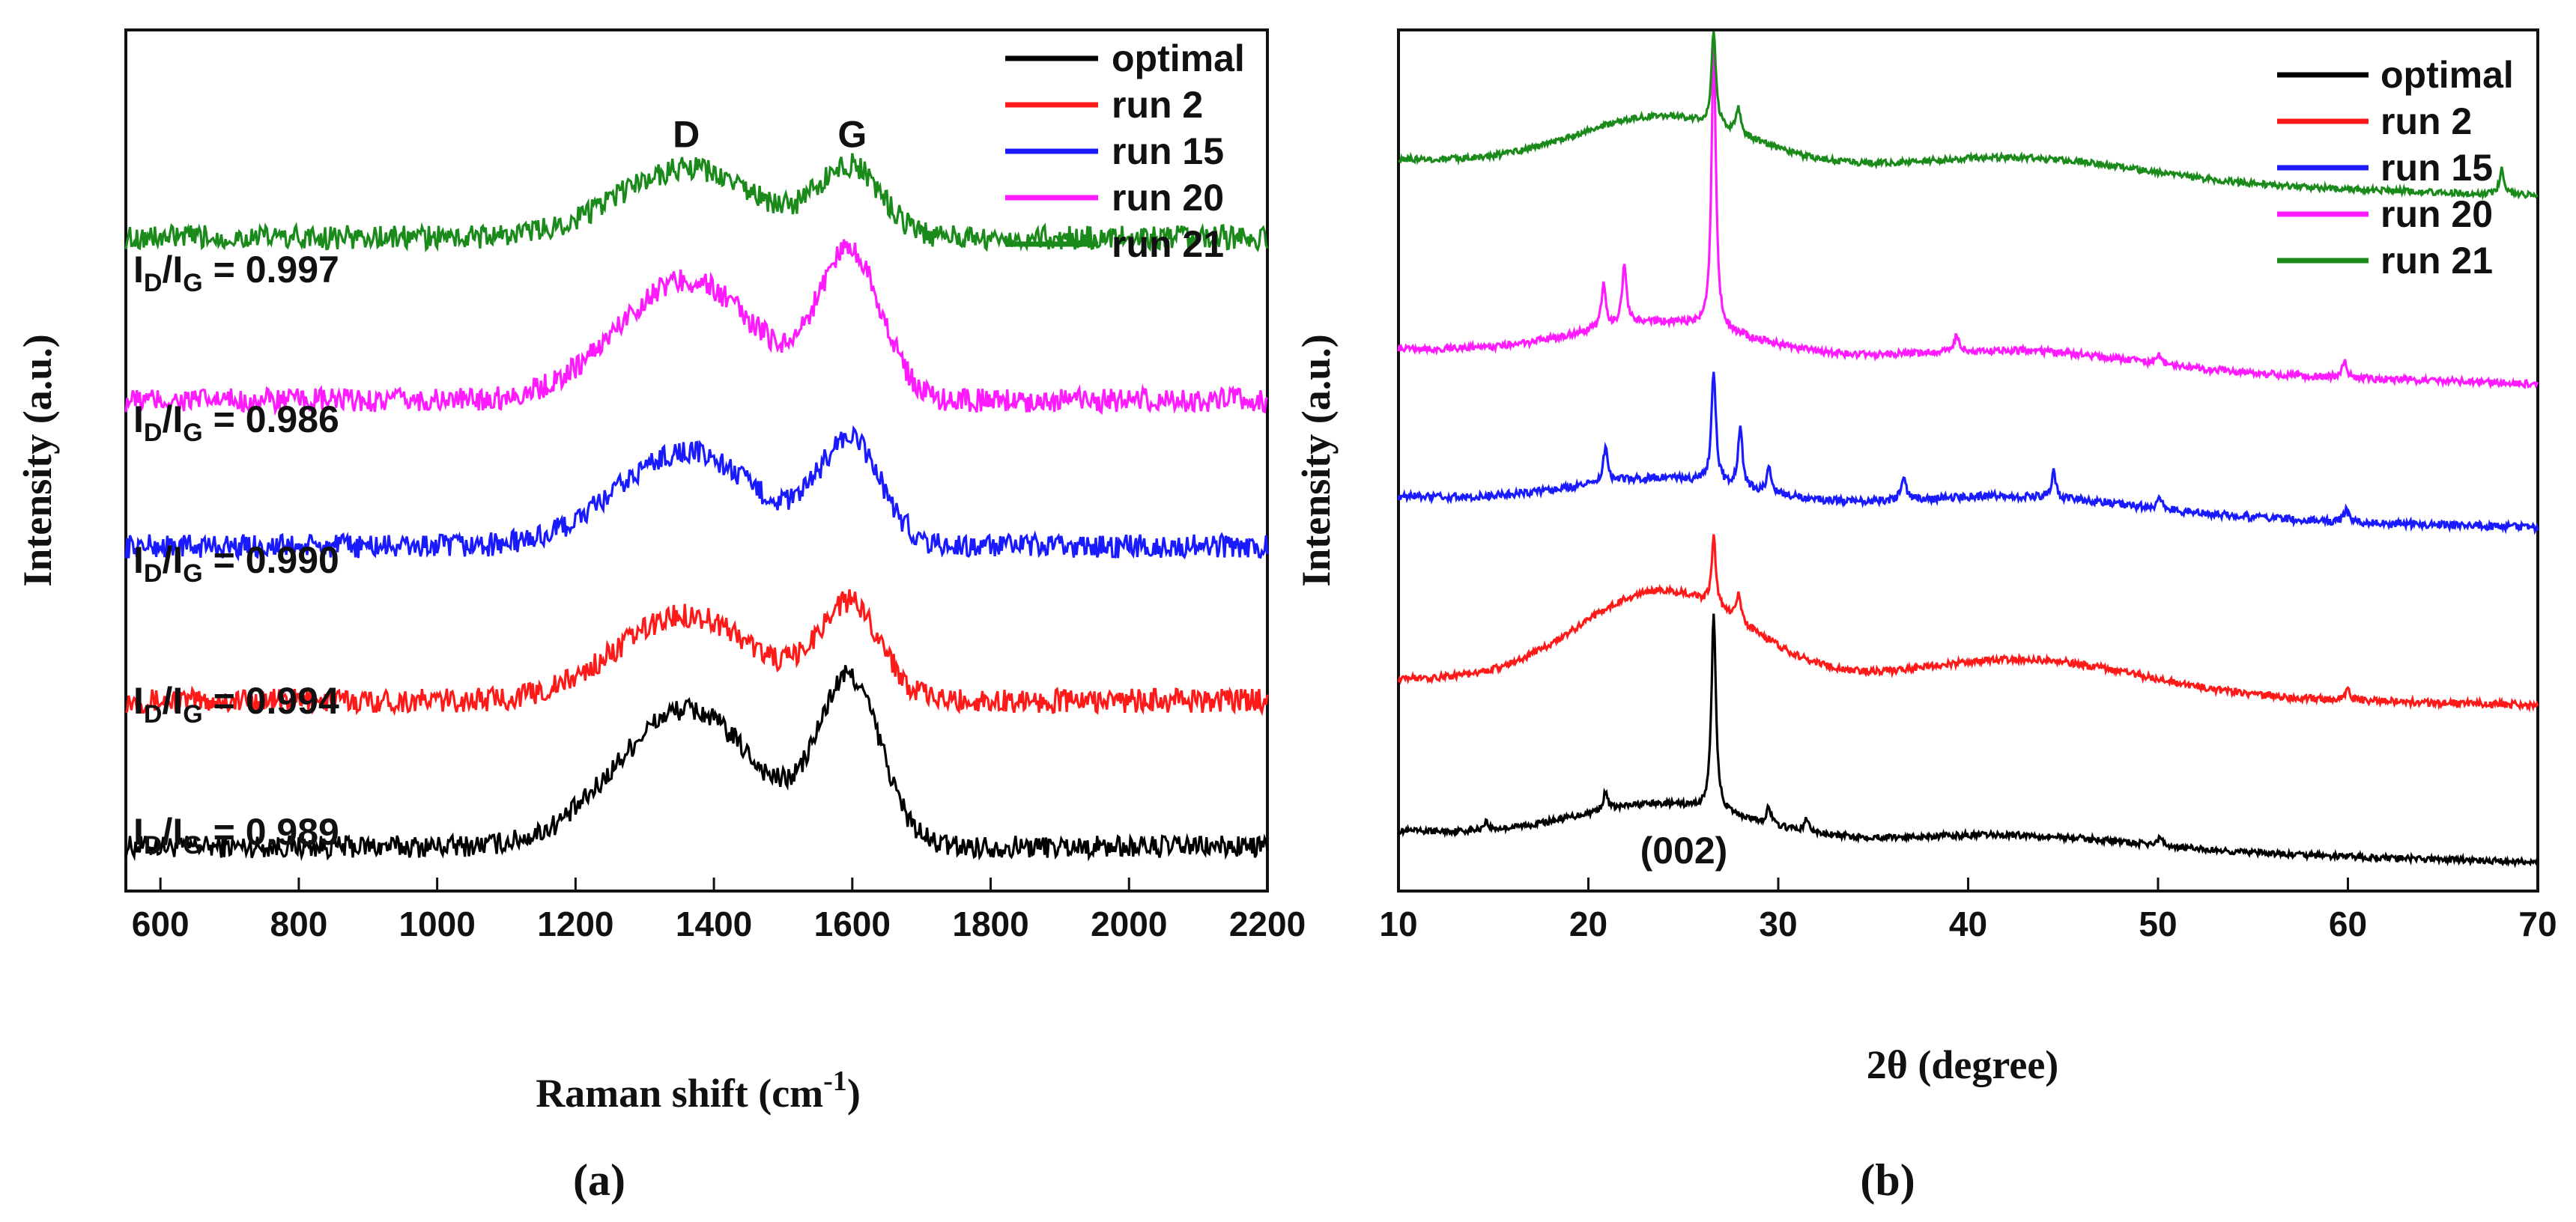 The image size is (2576, 1222). Describe the element at coordinates (1267, 924) in the screenshot. I see `raman-x-tick-label: 2200` at that location.